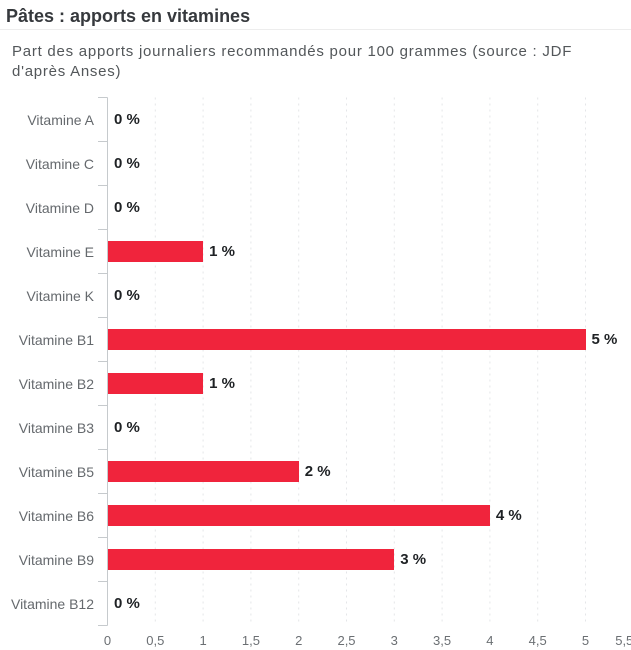 The image size is (631, 650). Describe the element at coordinates (56, 383) in the screenshot. I see `category-label: Vitamine B2` at that location.